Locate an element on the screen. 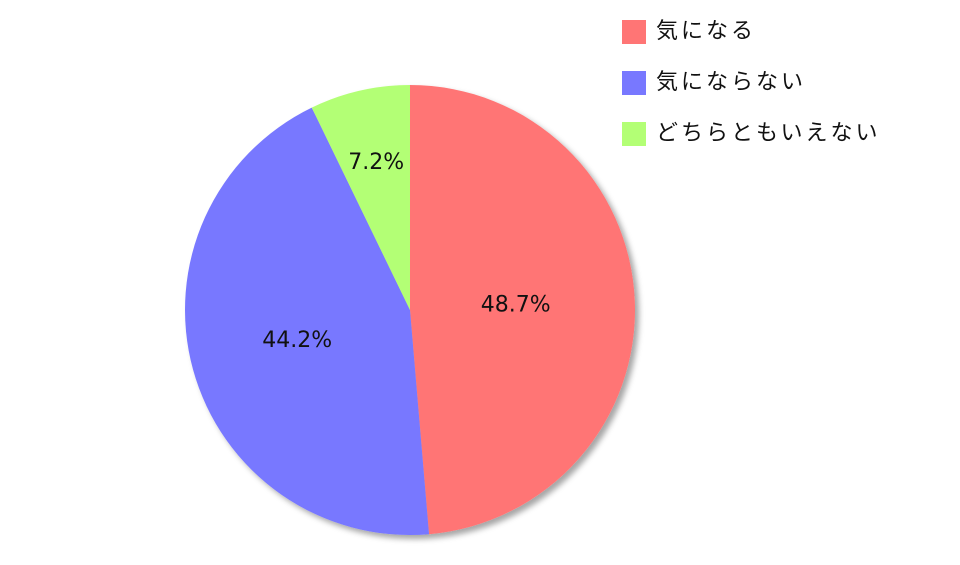  legend-label: 気にならない is located at coordinates (731, 82).